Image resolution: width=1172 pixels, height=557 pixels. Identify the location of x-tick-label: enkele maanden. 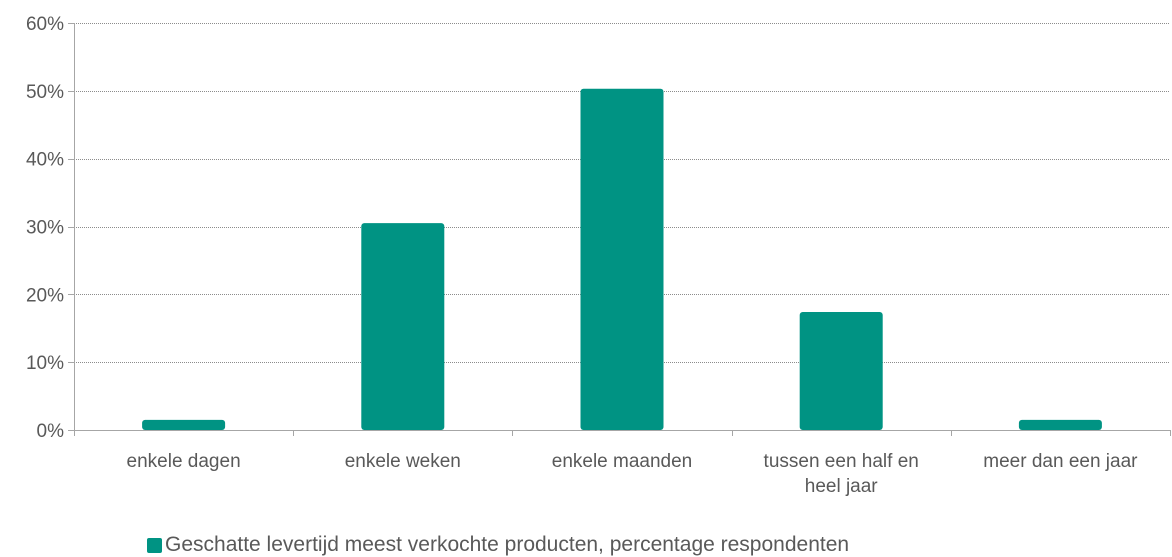
(622, 461).